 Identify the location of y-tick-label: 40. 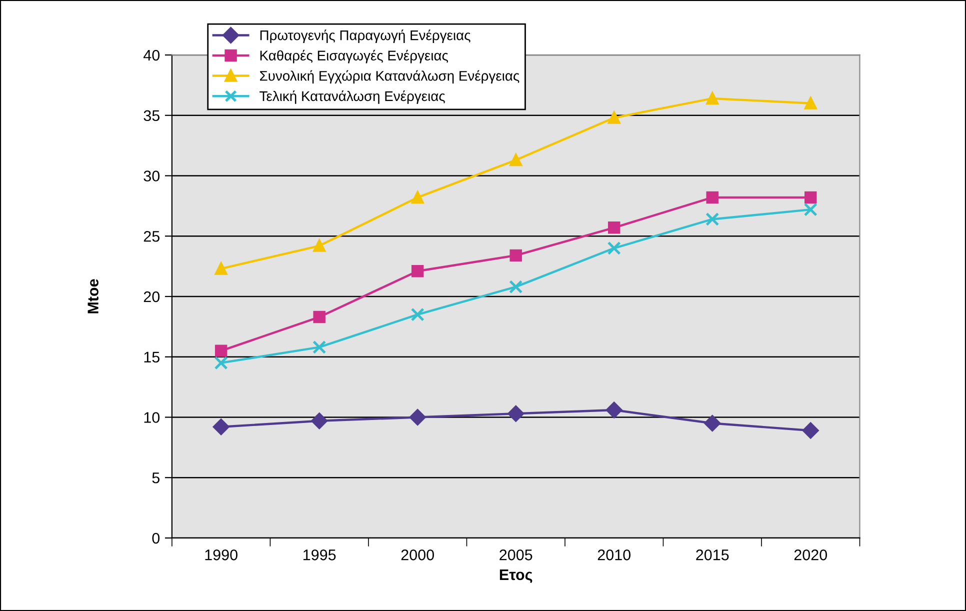
(152, 55).